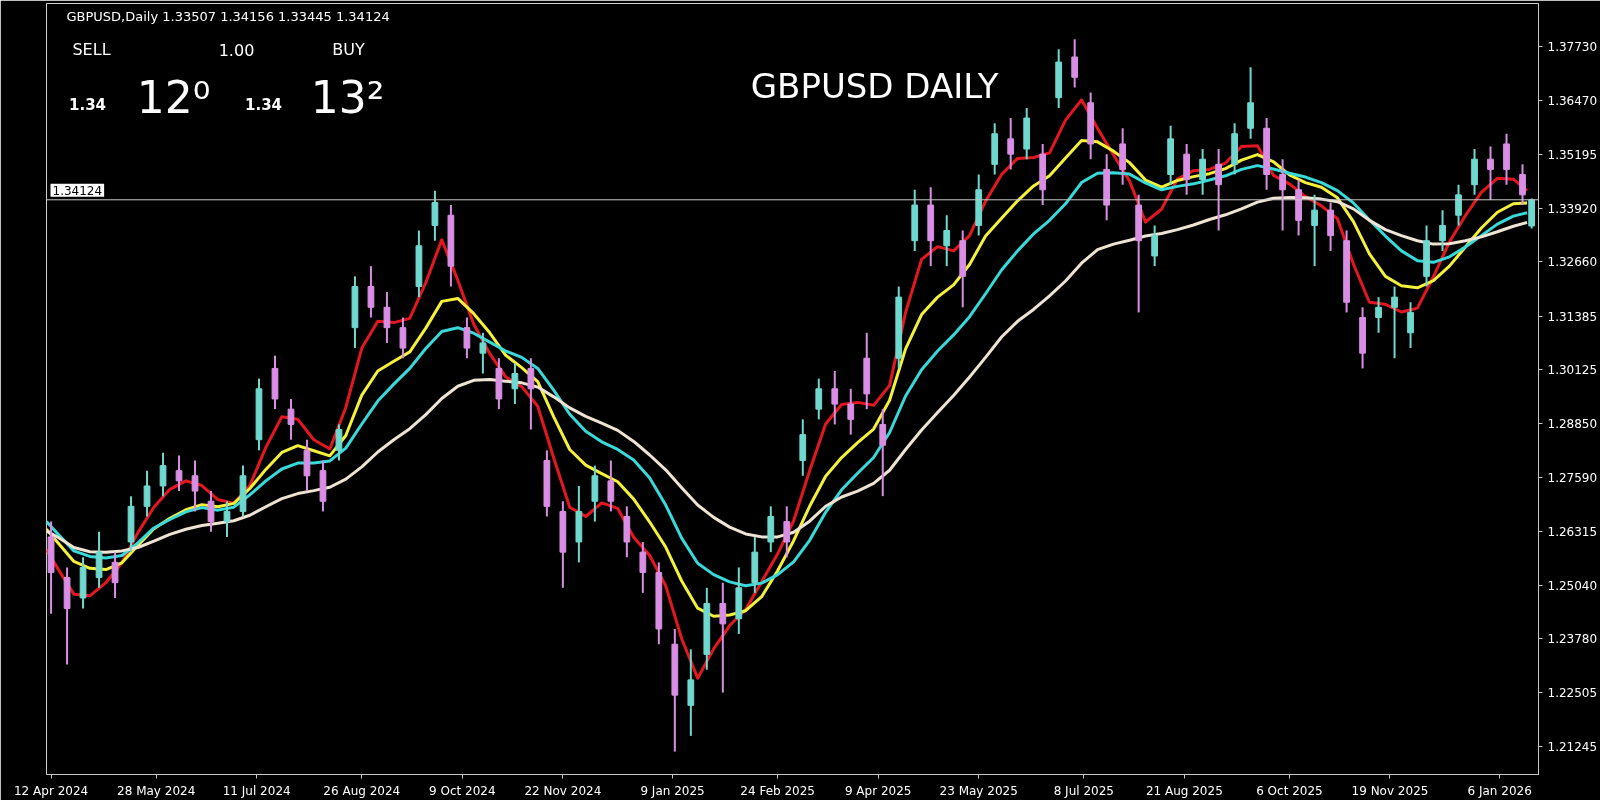 The image size is (1600, 800). I want to click on x-tick-label: 19 Nov 2025, so click(1390, 790).